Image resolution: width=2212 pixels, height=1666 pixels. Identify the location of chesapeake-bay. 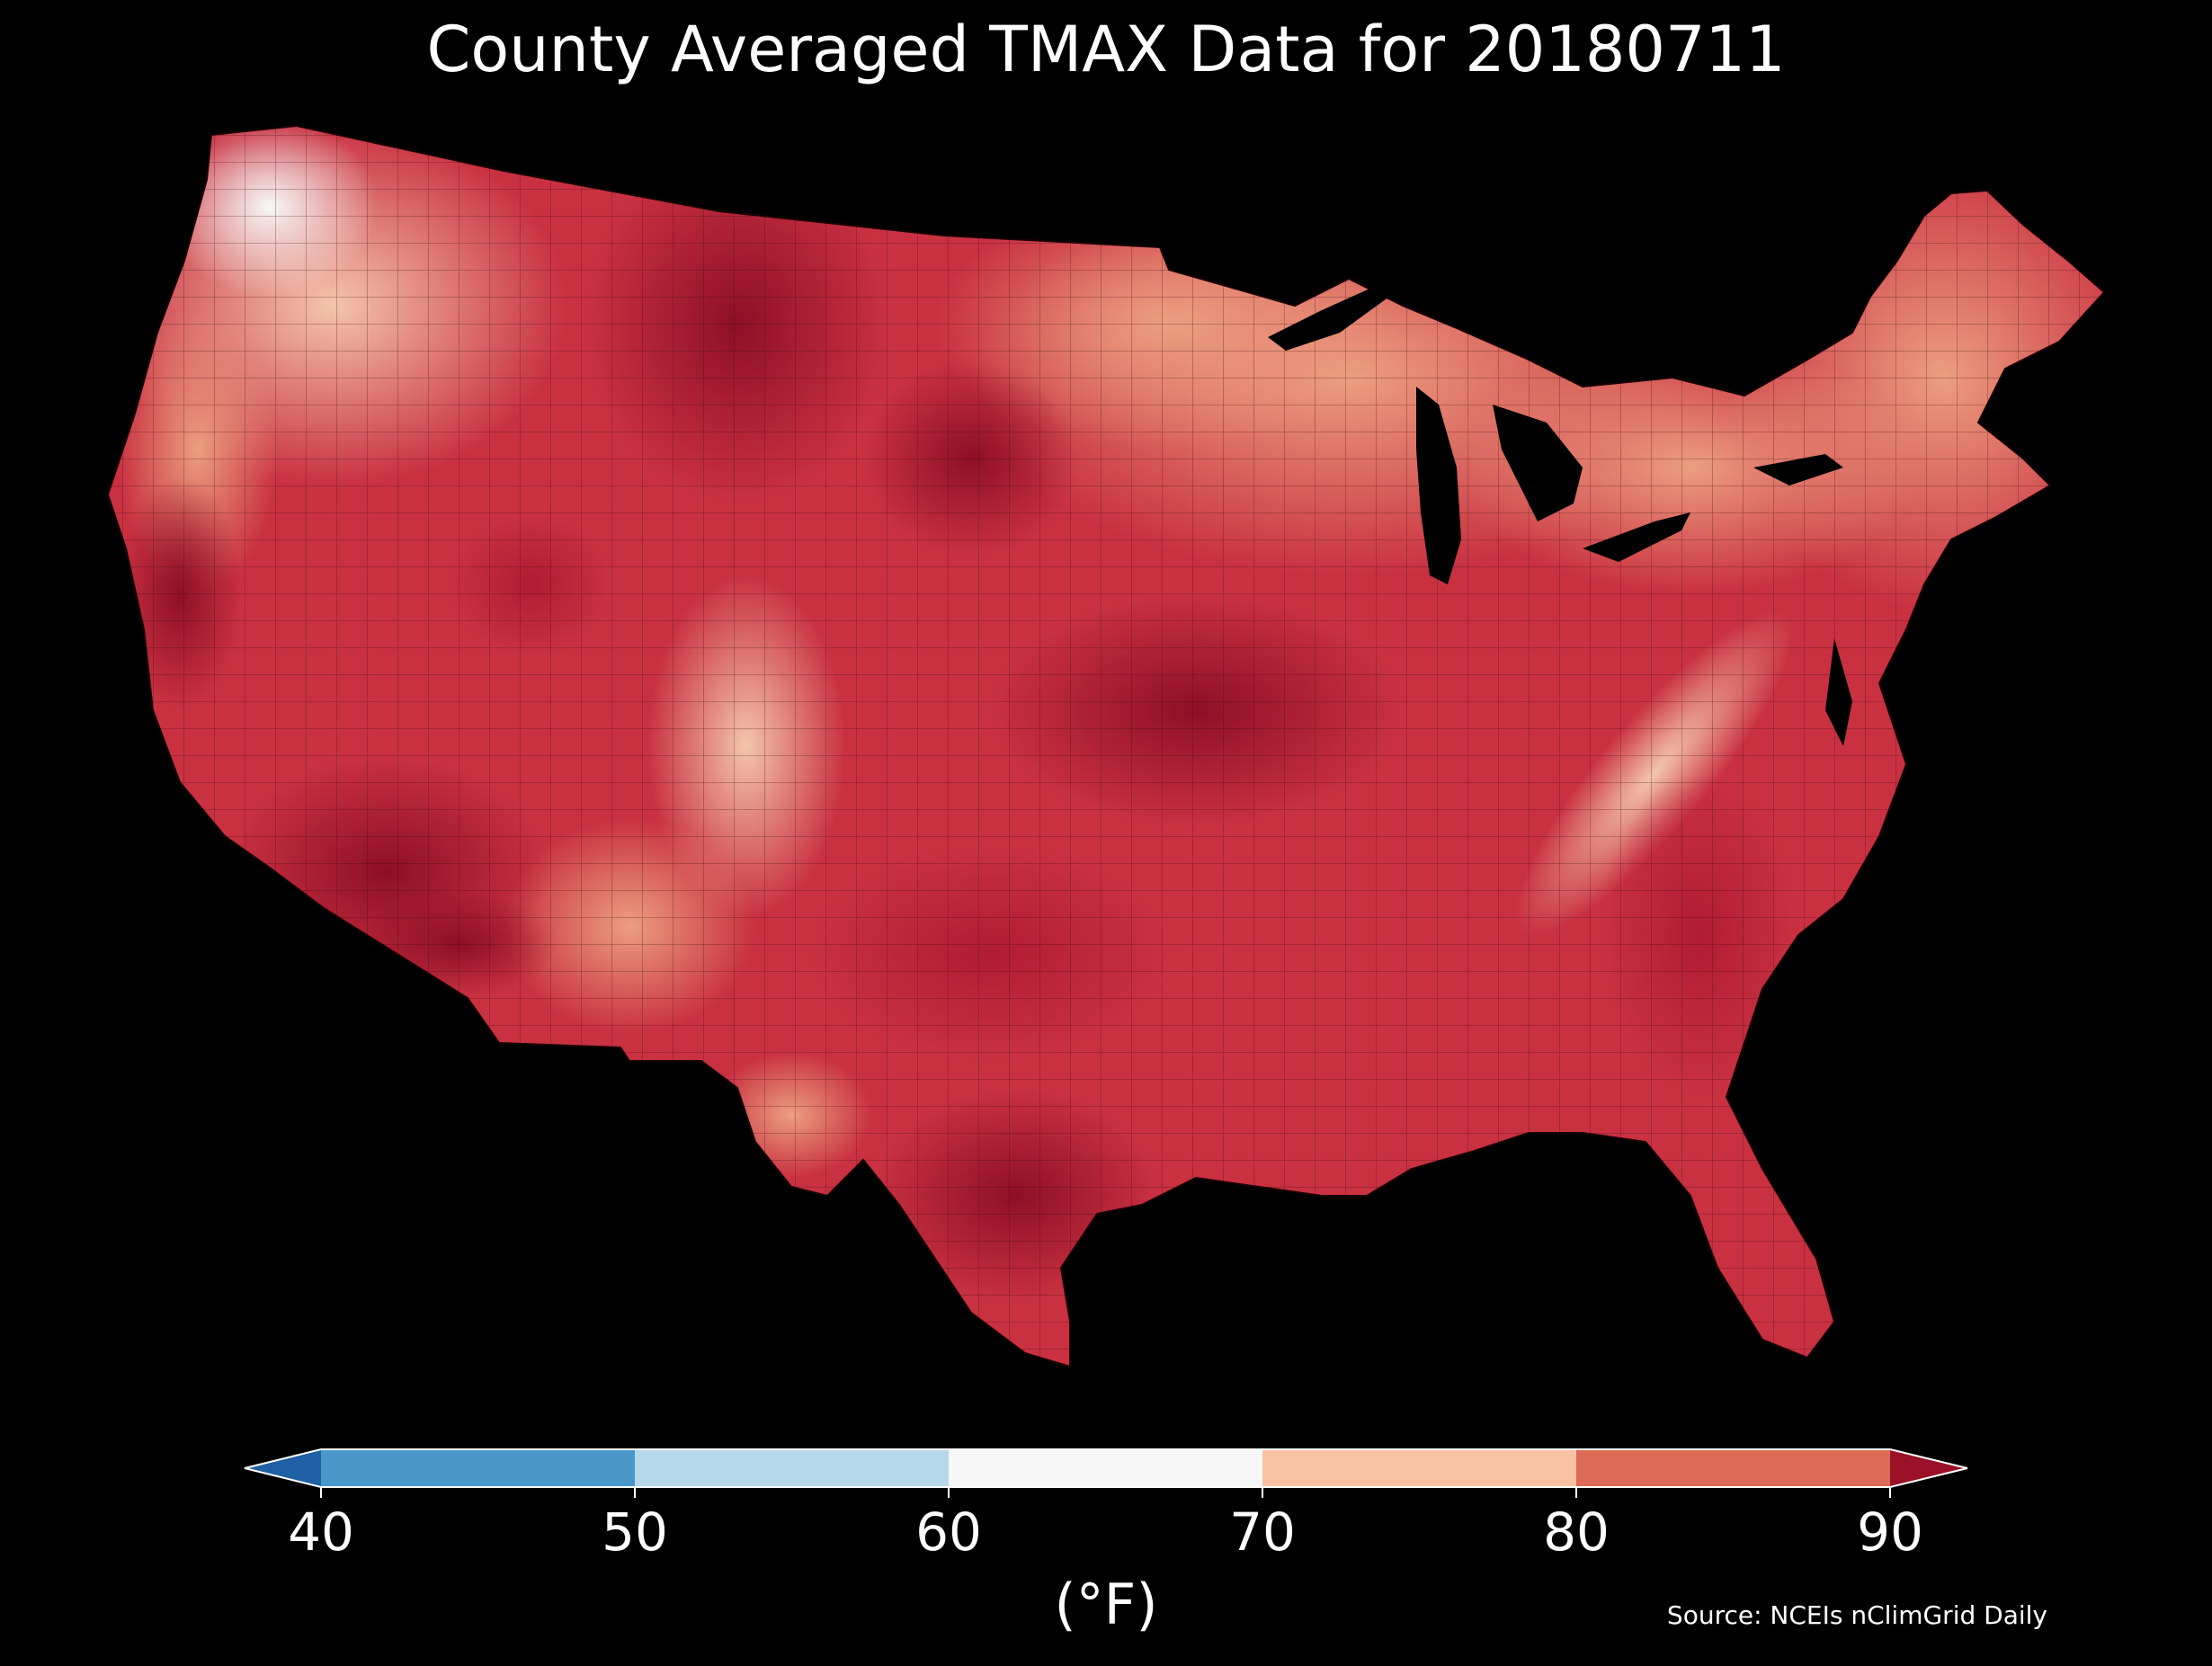
(1838, 692).